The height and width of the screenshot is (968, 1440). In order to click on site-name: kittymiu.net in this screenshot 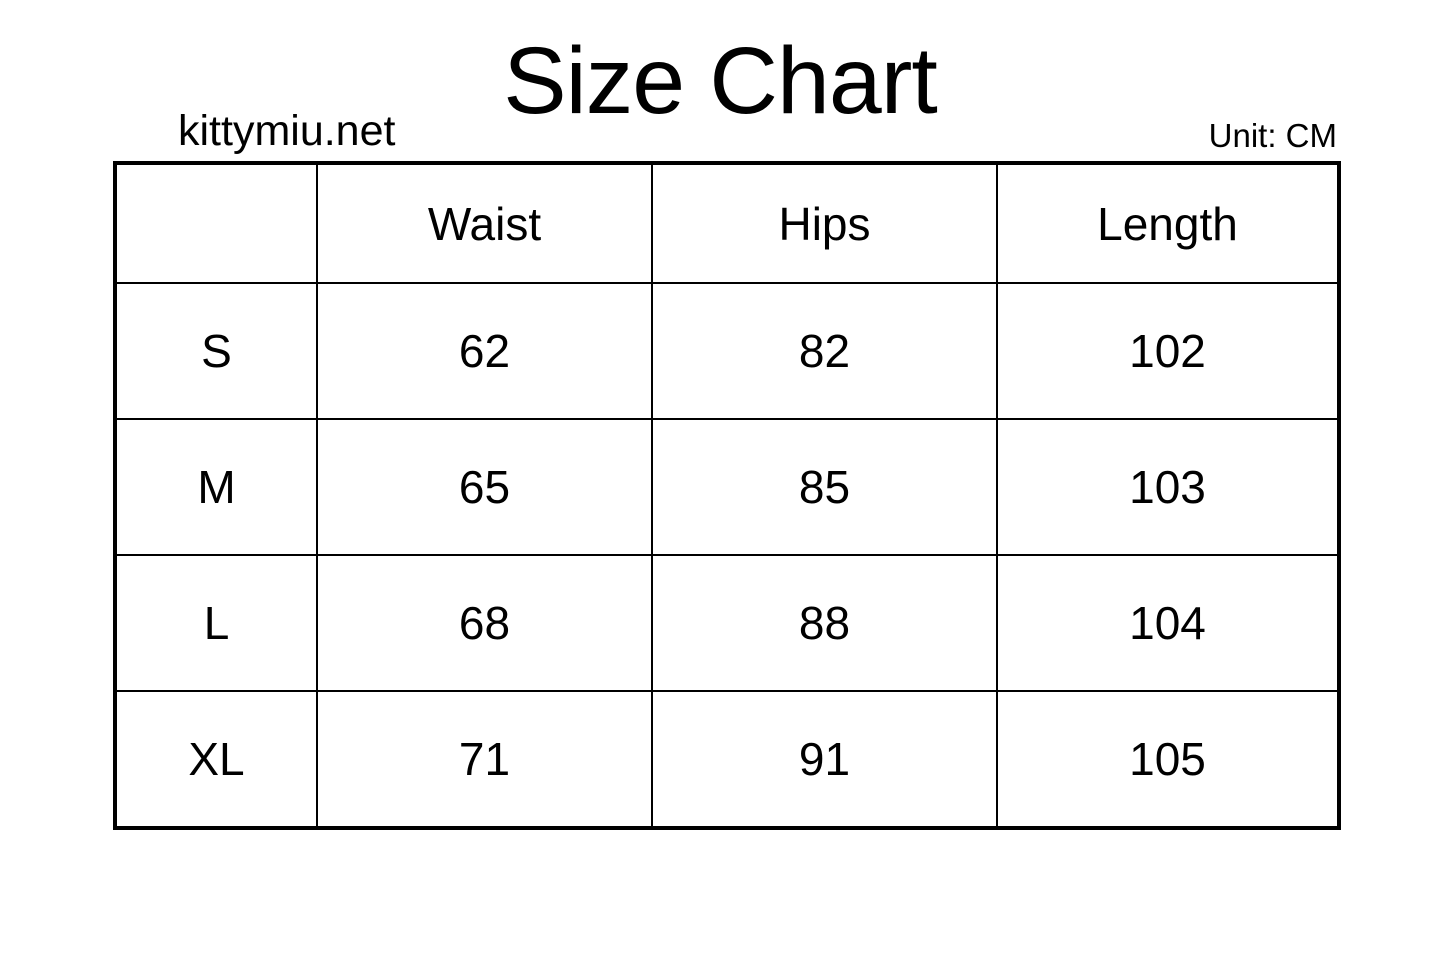, I will do `click(287, 131)`.